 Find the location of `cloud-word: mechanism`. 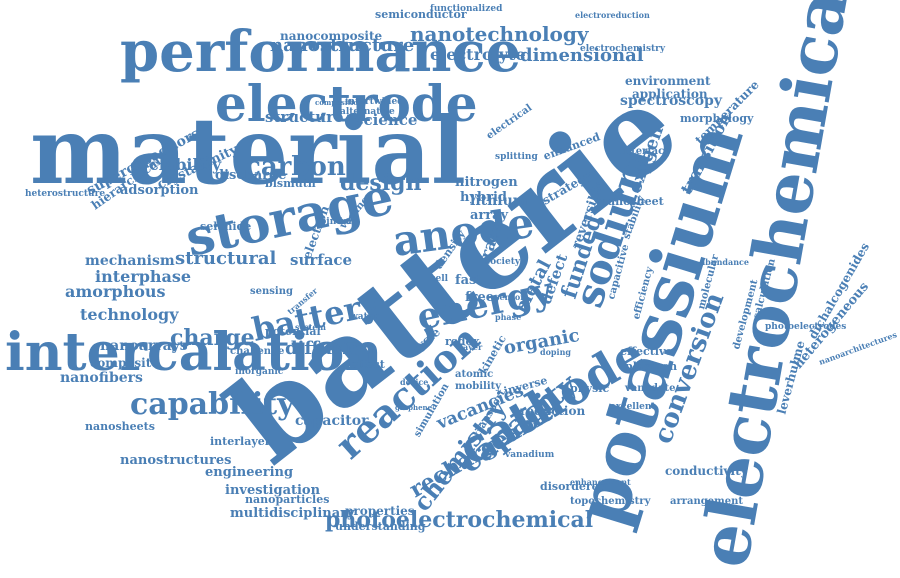

cloud-word: mechanism is located at coordinates (130, 260).